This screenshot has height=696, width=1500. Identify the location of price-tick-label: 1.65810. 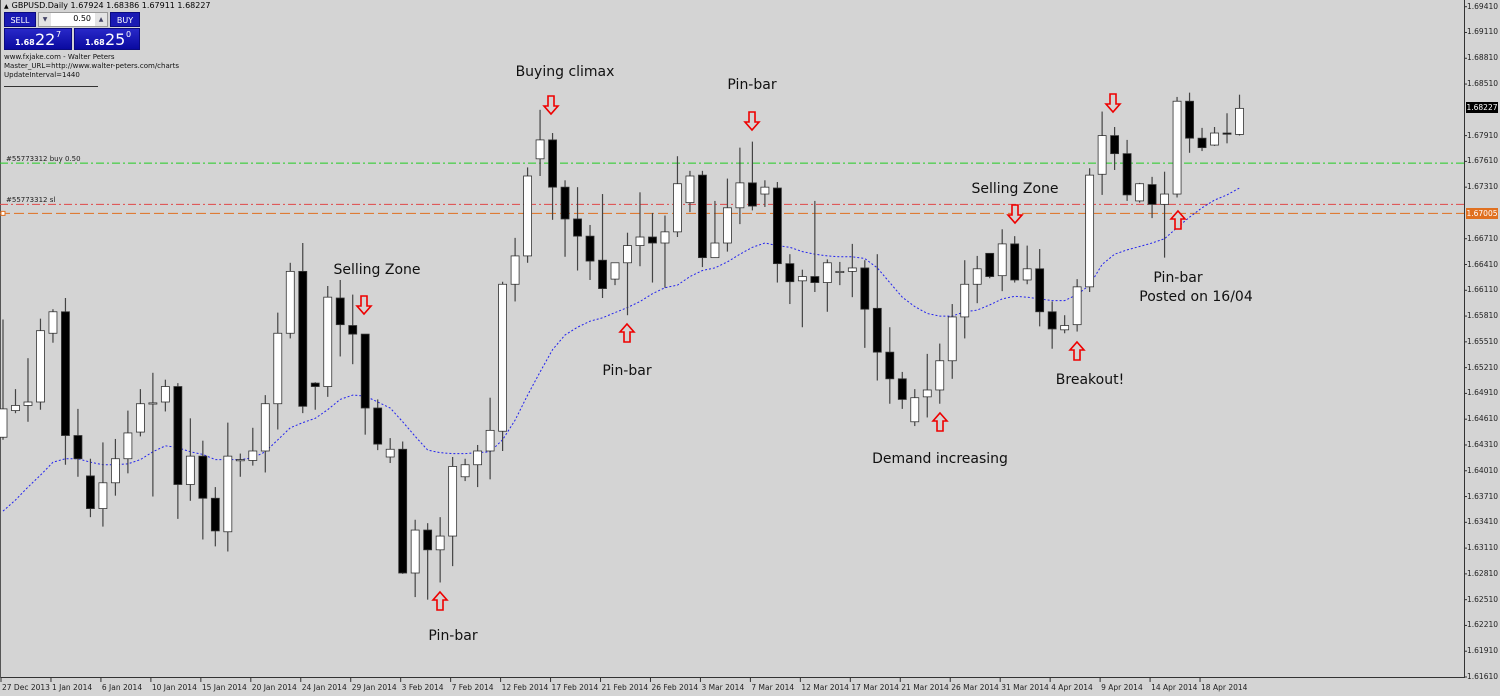
(1483, 316).